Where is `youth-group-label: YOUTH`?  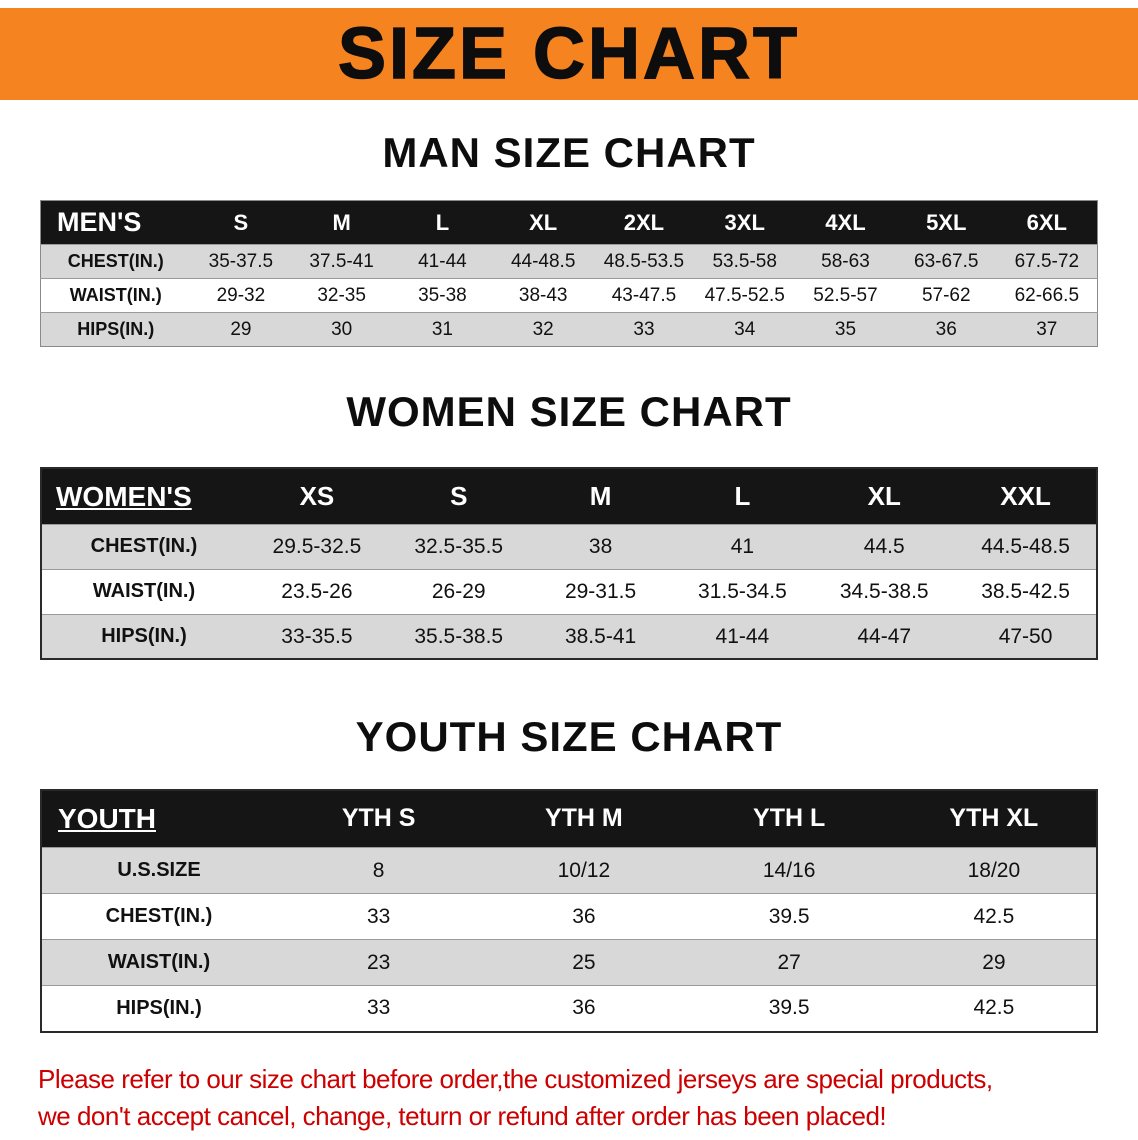 youth-group-label: YOUTH is located at coordinates (107, 818).